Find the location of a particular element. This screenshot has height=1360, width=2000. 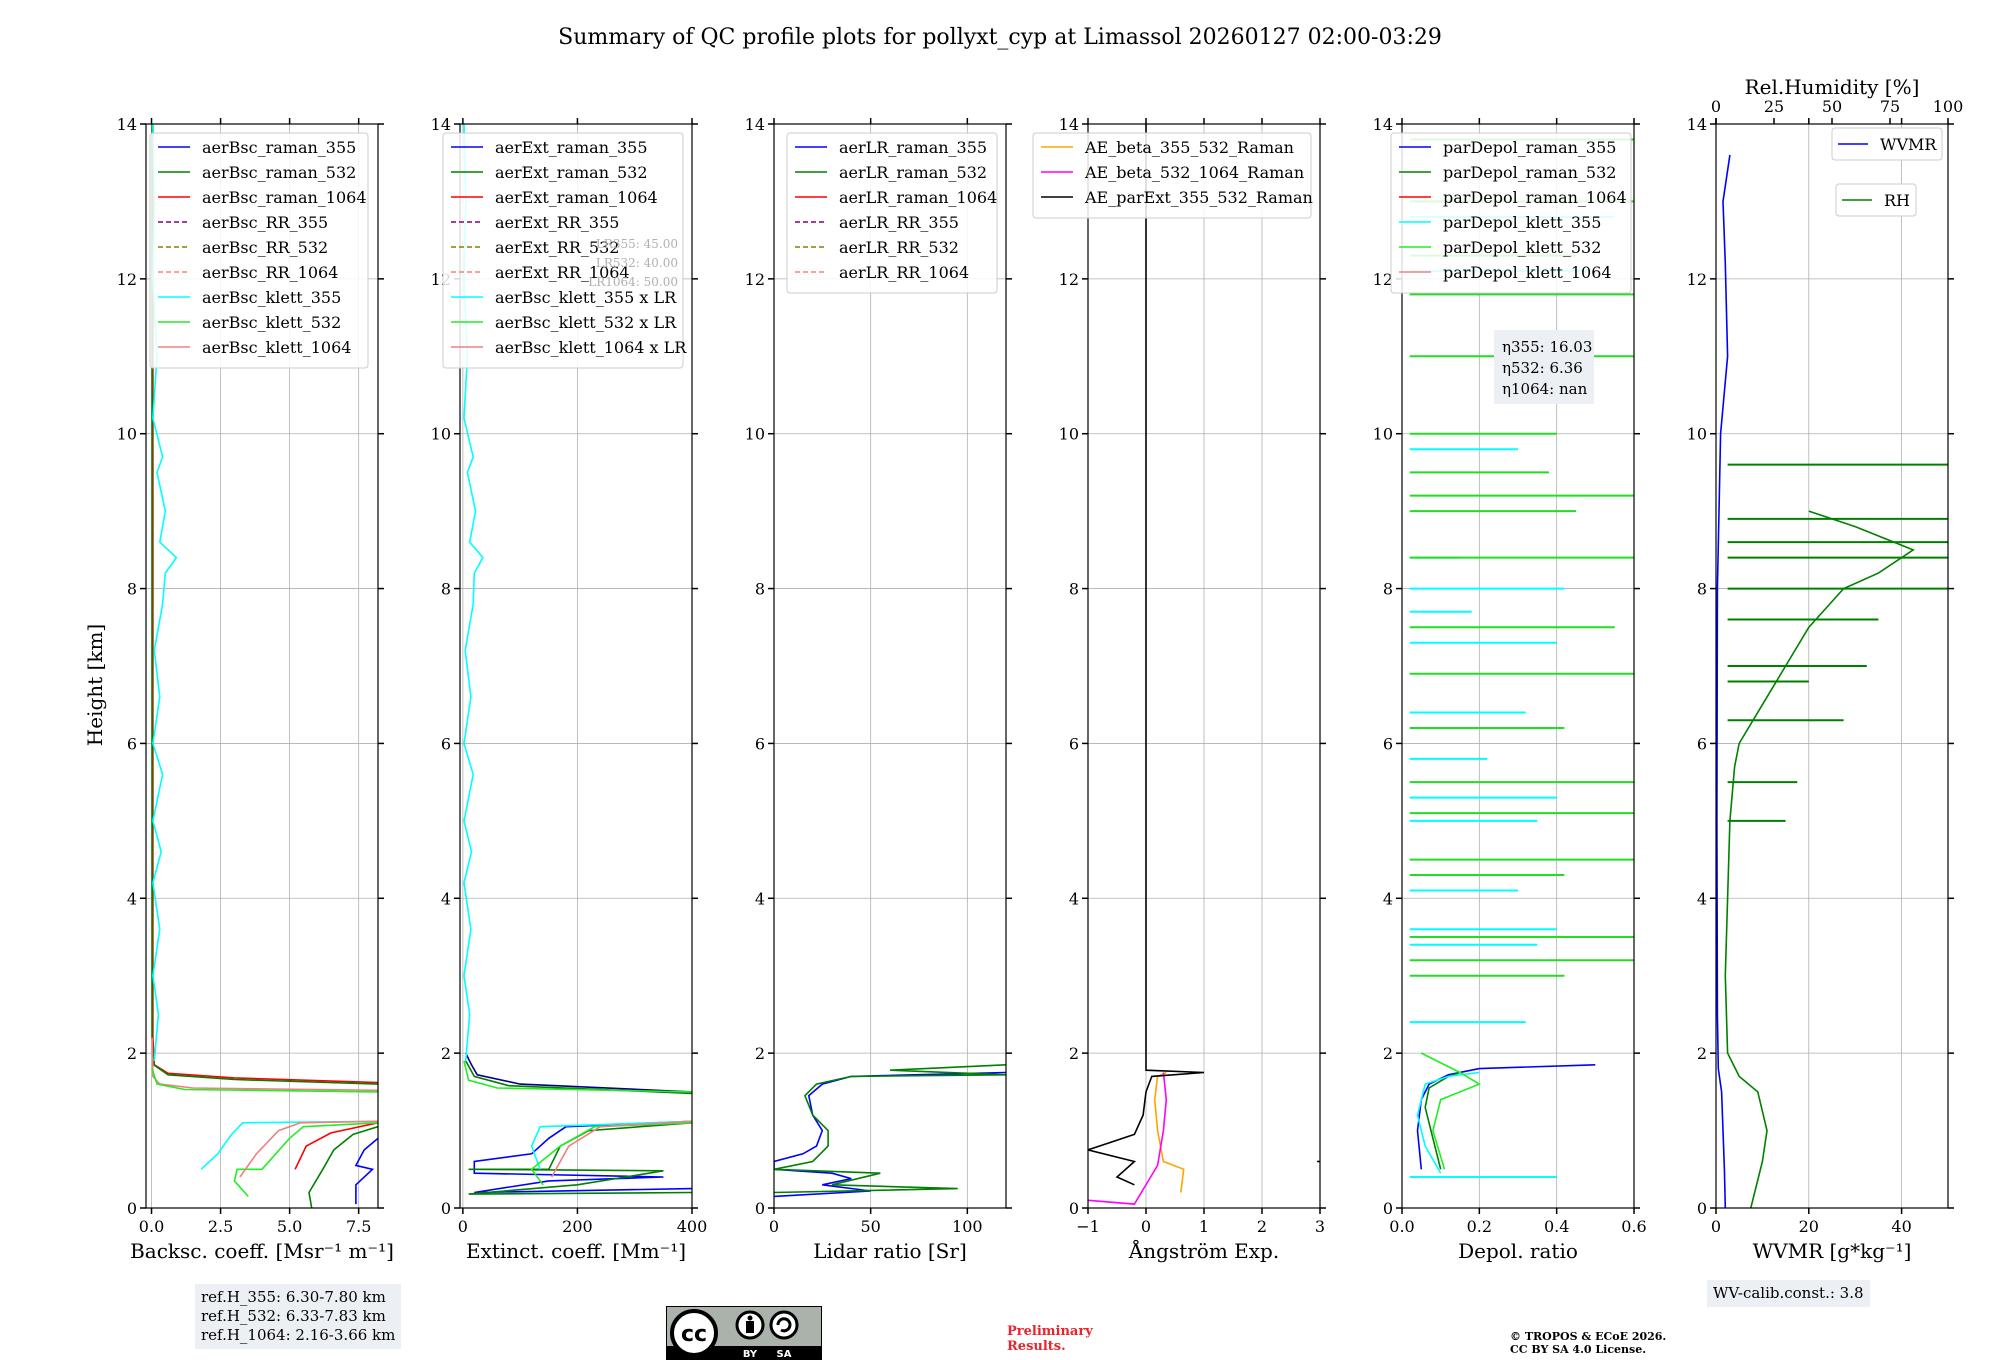

series-AE_parExt_355_532_Raman is located at coordinates (1146, 655).